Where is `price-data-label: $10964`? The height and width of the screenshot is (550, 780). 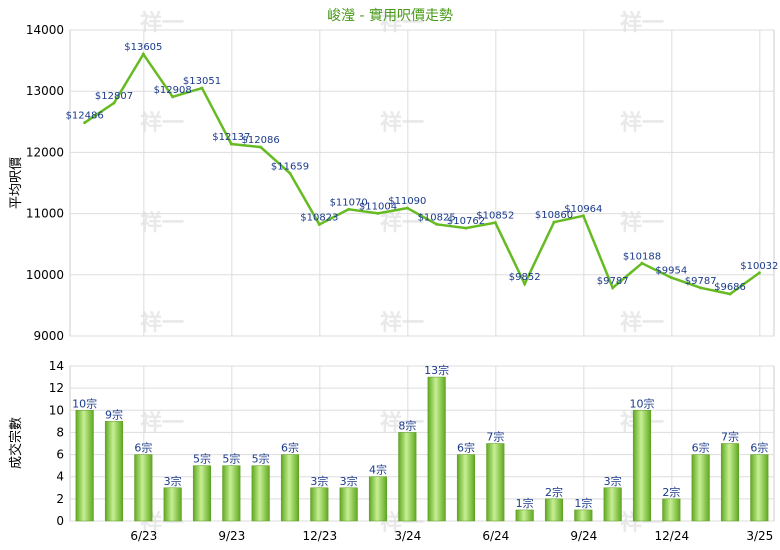
price-data-label: $10964 is located at coordinates (583, 209).